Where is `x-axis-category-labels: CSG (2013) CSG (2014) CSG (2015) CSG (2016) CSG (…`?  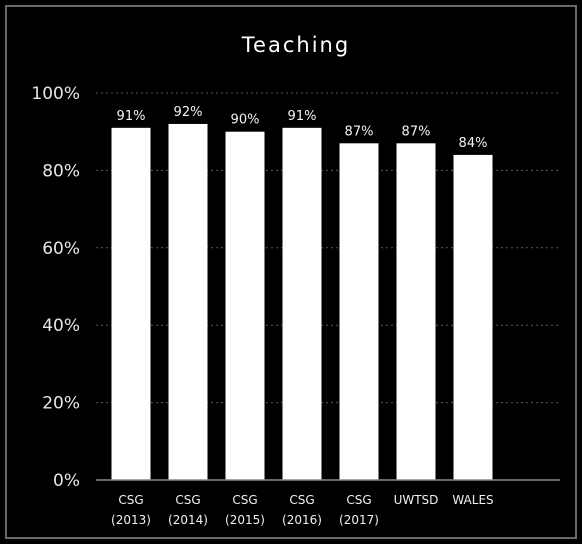 x-axis-category-labels: CSG (2013) CSG (2014) CSG (2015) CSG (2016) CSG (… is located at coordinates (302, 510).